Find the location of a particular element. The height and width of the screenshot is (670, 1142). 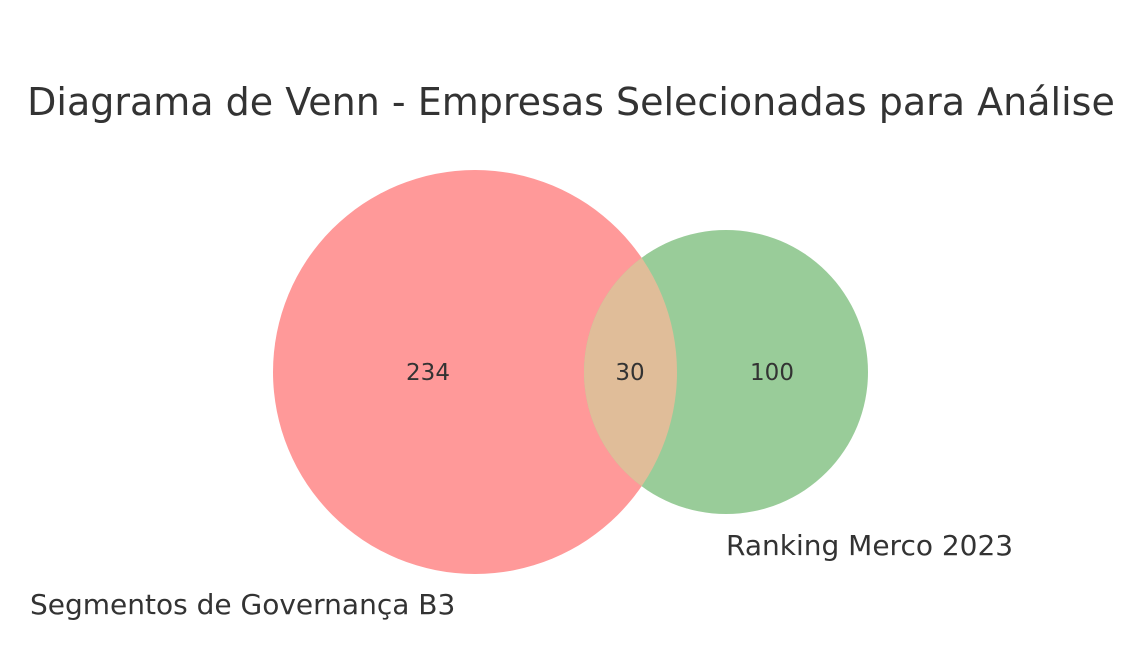

count-intersection: 30 is located at coordinates (629, 373).